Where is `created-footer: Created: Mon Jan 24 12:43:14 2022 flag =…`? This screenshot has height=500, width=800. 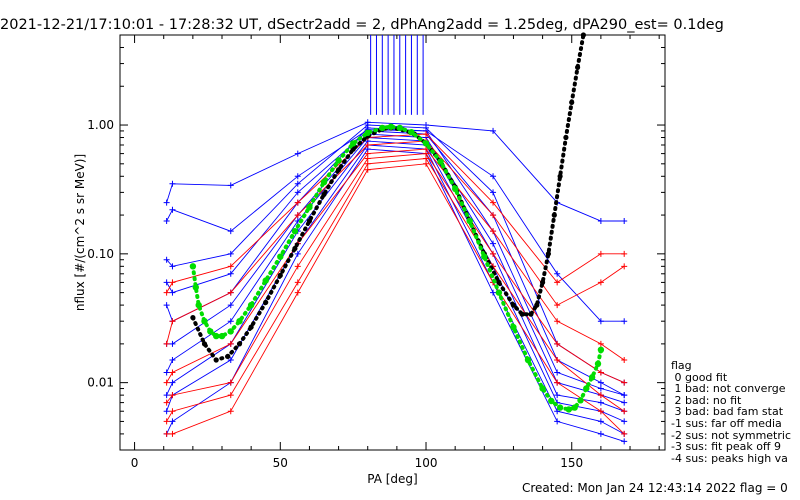
created-footer: Created: Mon Jan 24 12:43:14 2022 flag =… is located at coordinates (655, 488).